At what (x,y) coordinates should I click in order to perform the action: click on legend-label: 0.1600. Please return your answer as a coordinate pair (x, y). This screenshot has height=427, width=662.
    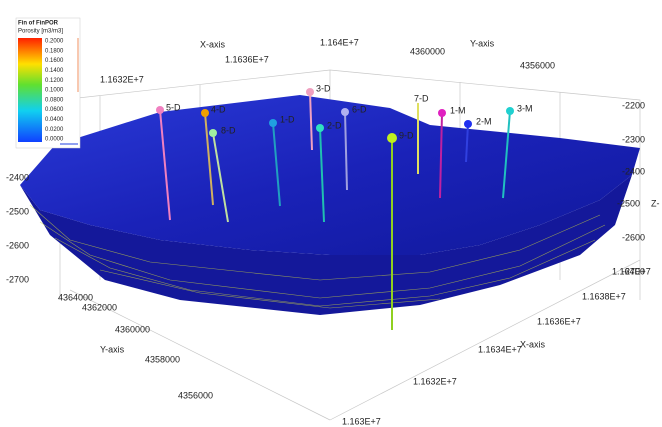
    Looking at the image, I should click on (54, 61).